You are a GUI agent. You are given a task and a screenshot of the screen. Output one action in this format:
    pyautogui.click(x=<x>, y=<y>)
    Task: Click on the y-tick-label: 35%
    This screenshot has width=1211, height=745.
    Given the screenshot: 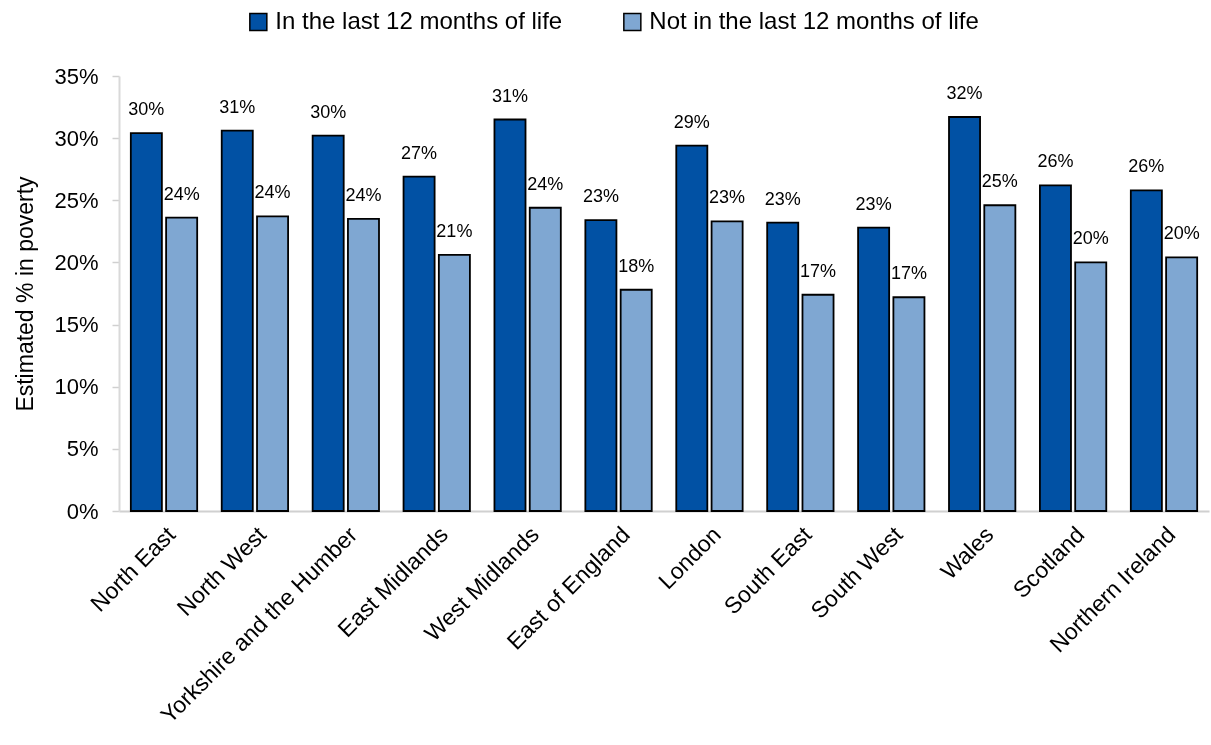 What is the action you would take?
    pyautogui.click(x=76, y=76)
    